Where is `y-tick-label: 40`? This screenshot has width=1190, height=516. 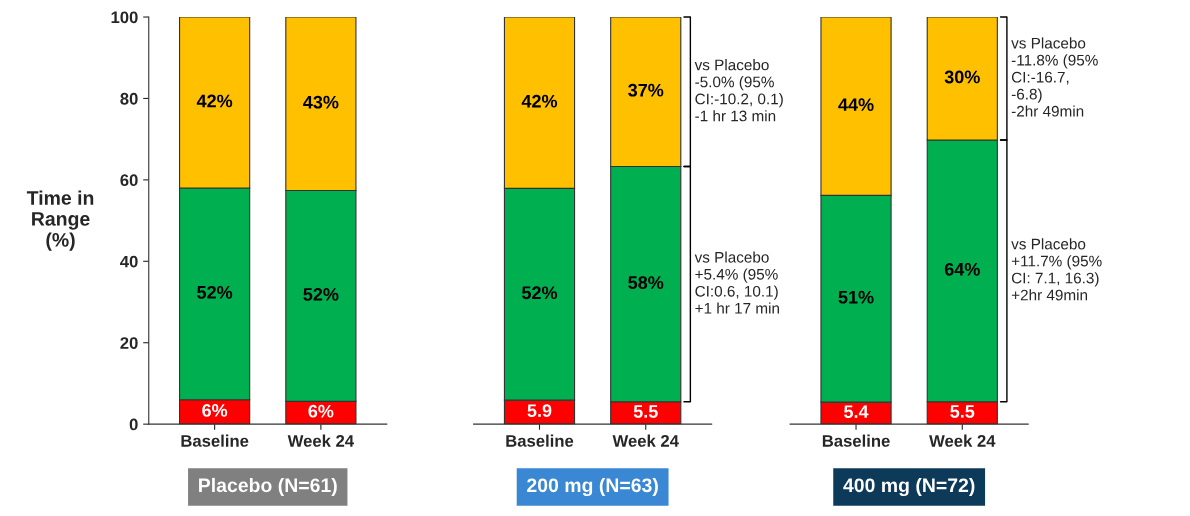
y-tick-label: 40 is located at coordinates (129, 261).